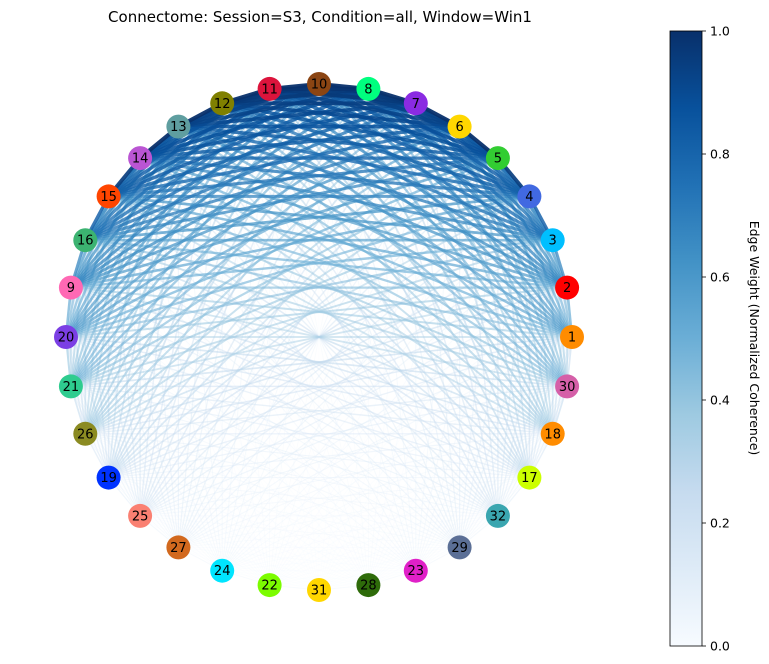 This screenshot has height=664, width=769. What do you see at coordinates (552, 240) in the screenshot?
I see `network-node: 3` at bounding box center [552, 240].